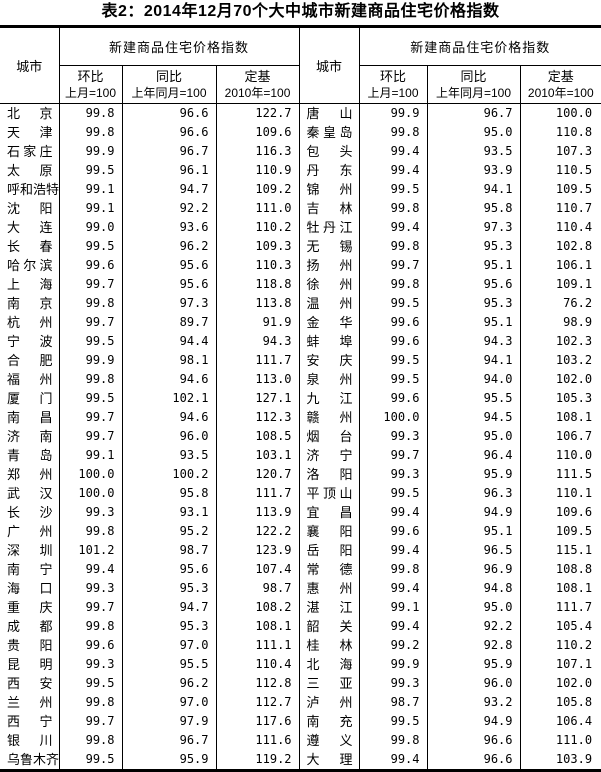  Describe the element at coordinates (574, 512) in the screenshot. I see `fixedbase-value-right: 109.6` at that location.